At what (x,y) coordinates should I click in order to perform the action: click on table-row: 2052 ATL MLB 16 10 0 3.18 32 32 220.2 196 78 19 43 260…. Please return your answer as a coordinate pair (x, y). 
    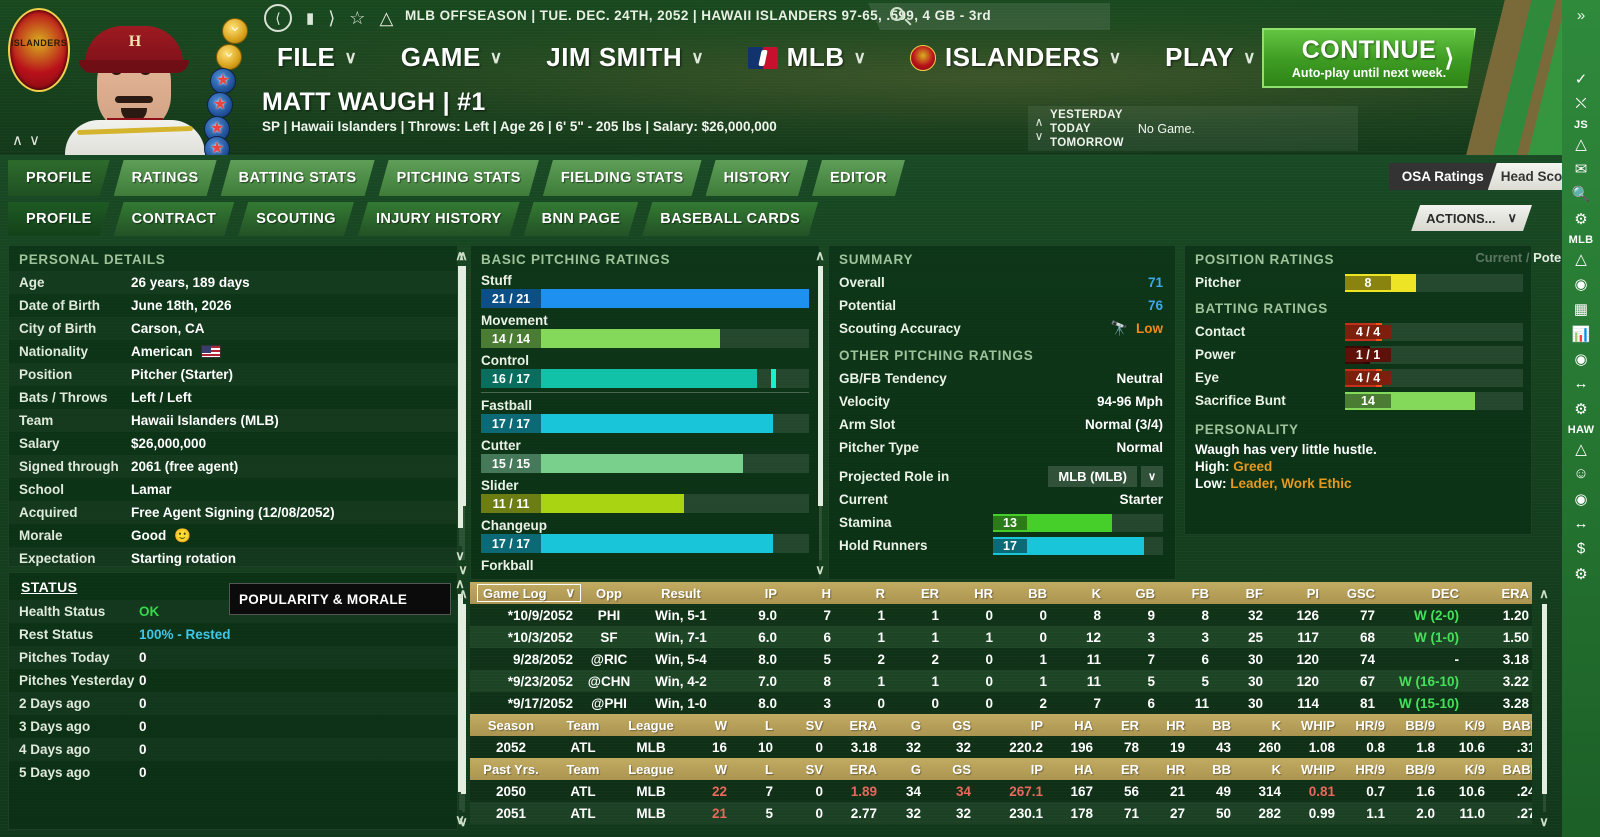
    Looking at the image, I should click on (1001, 747).